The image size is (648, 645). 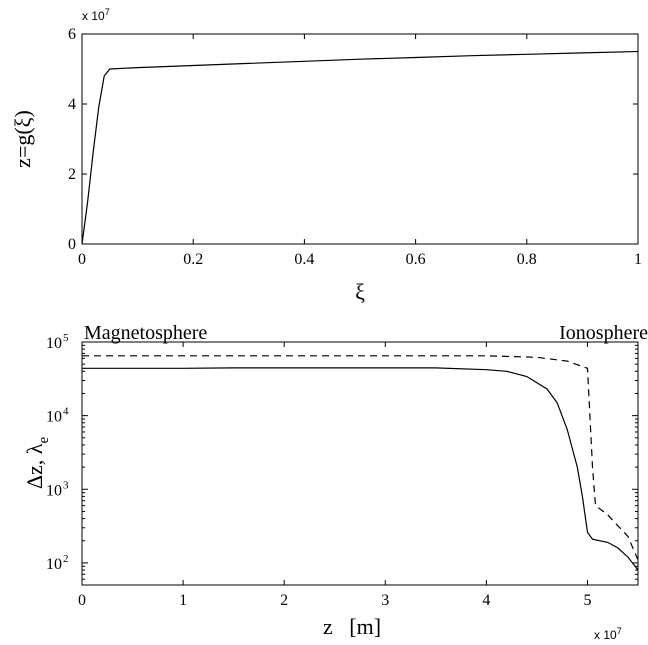 What do you see at coordinates (72, 244) in the screenshot?
I see `top-y-tick-label: 0` at bounding box center [72, 244].